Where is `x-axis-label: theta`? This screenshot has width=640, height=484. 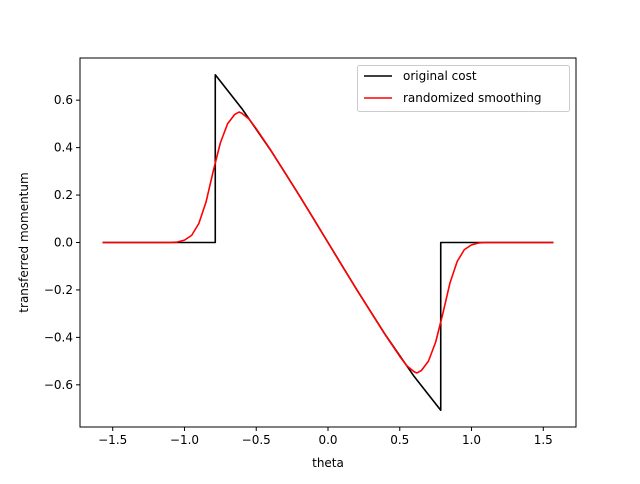 x-axis-label: theta is located at coordinates (328, 463).